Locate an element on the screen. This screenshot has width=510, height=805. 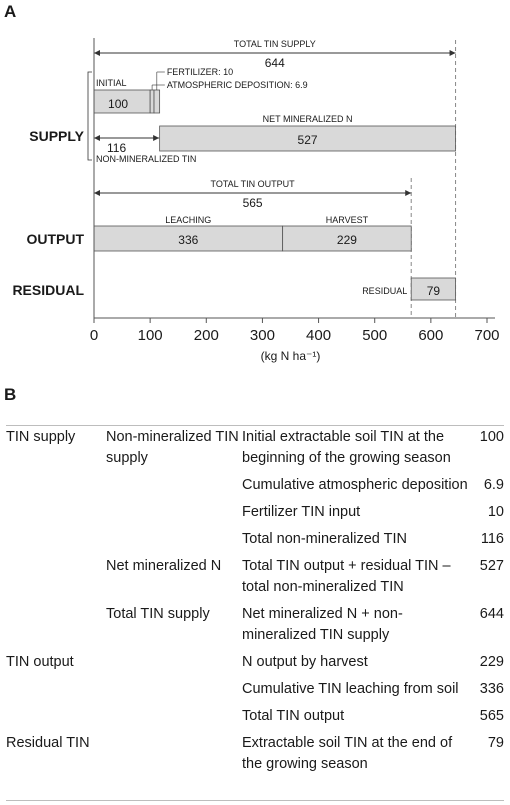
fertilizer-bar is located at coordinates (157, 101).